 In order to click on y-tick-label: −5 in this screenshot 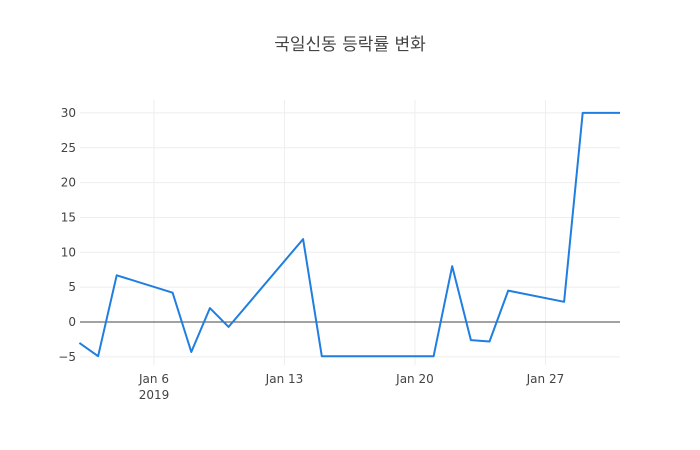, I will do `click(67, 357)`.